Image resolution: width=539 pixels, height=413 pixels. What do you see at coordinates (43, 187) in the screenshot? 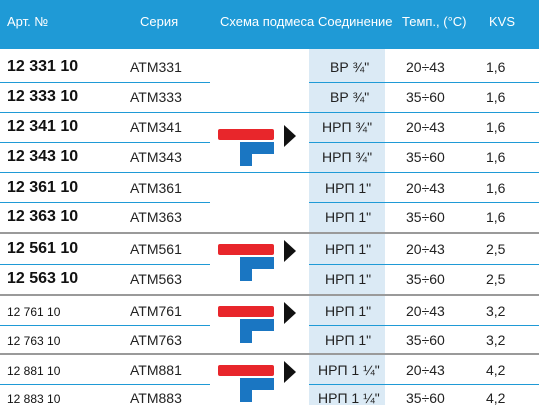
I see `article-number: 12 361 10` at bounding box center [43, 187].